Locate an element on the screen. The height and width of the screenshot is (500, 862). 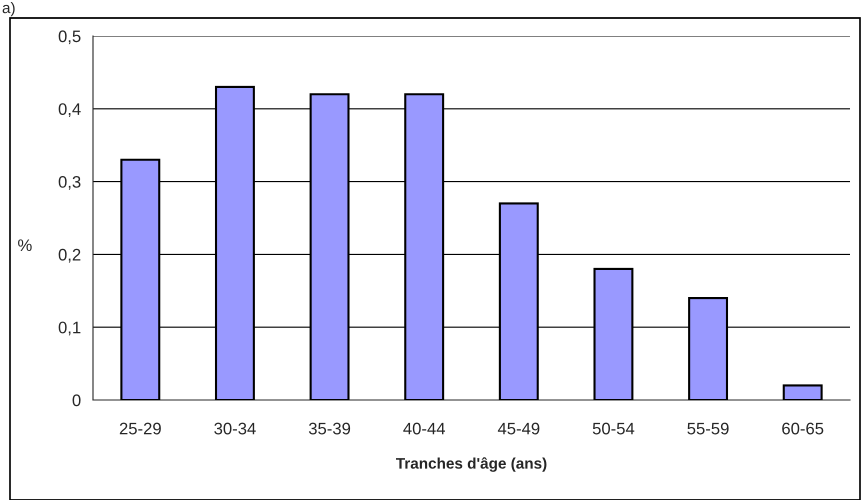
x-tick-label: 30-34 is located at coordinates (235, 428).